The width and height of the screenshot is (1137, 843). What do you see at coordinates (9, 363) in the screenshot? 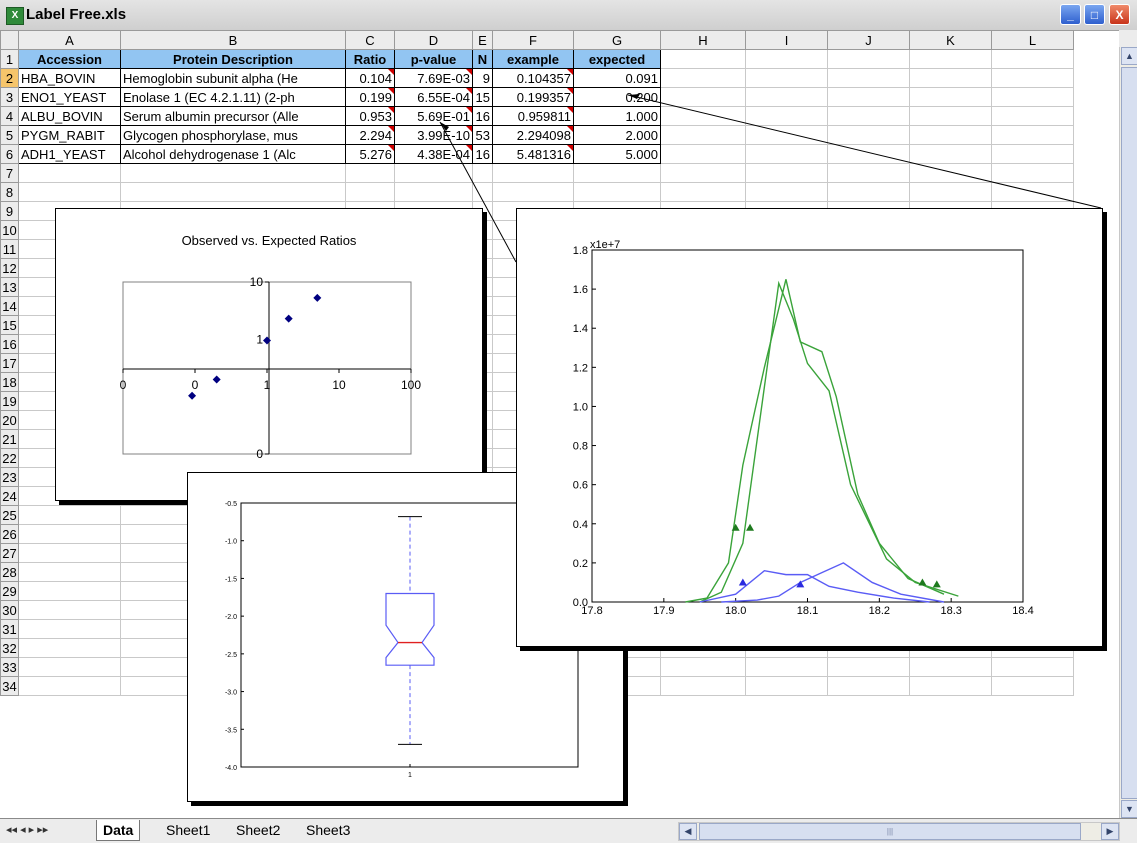
I see `row-header: 17` at bounding box center [9, 363].